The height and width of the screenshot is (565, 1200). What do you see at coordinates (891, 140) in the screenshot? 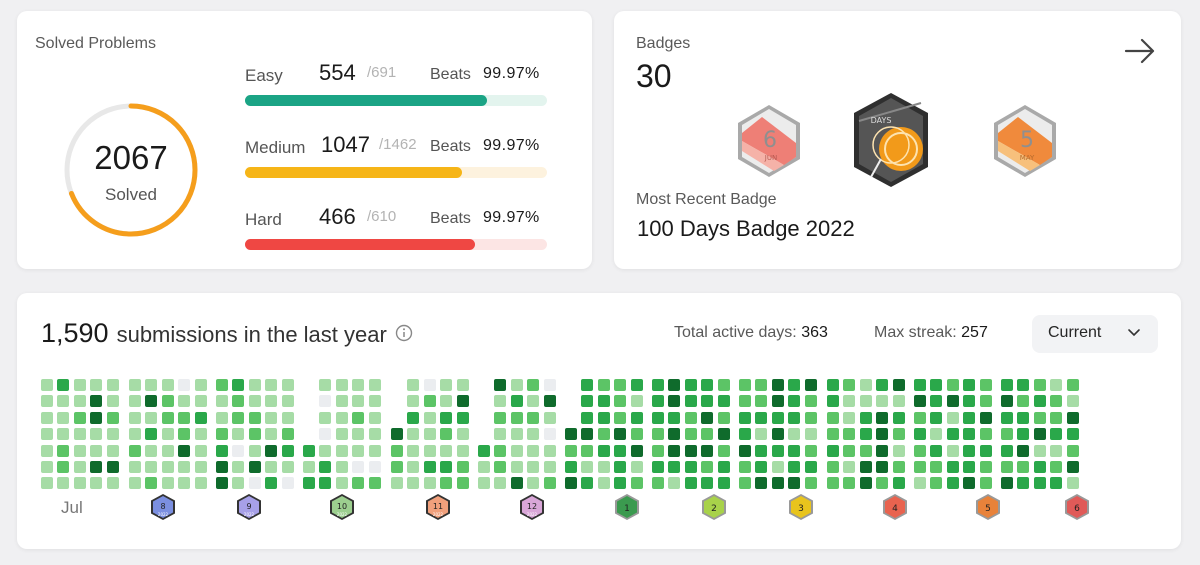
I see `100-days-badge-icon: DAYS` at bounding box center [891, 140].